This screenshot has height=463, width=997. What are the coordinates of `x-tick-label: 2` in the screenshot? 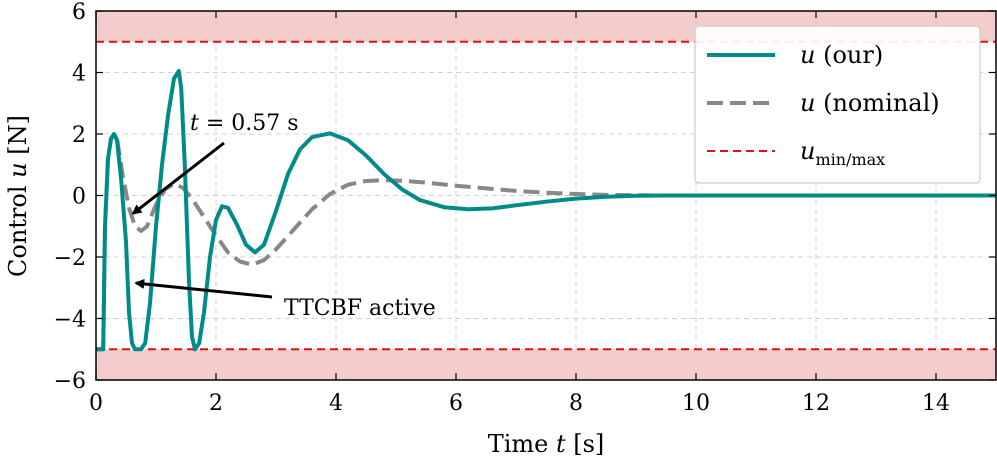 It's located at (216, 403).